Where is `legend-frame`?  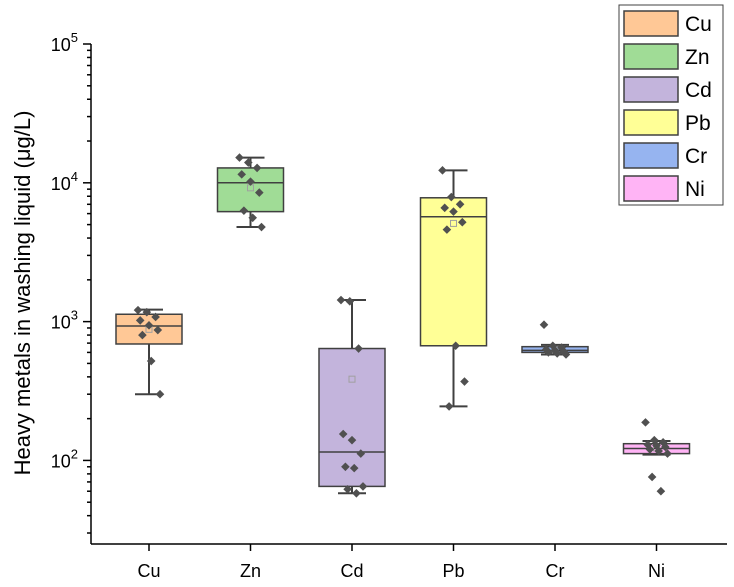
legend-frame is located at coordinates (671, 105).